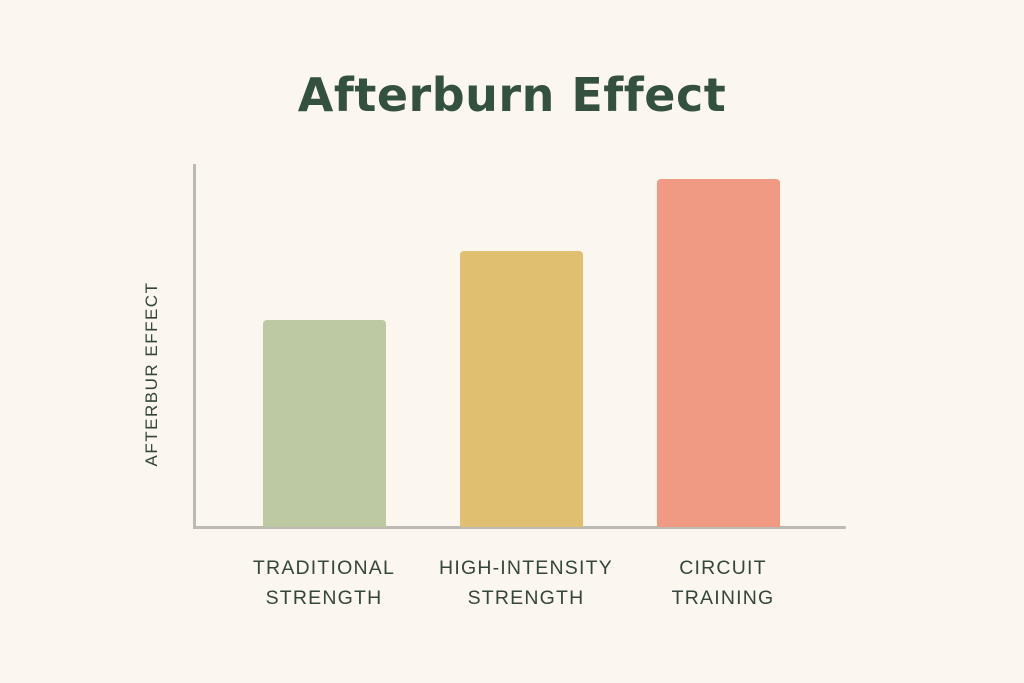 The image size is (1024, 683). Describe the element at coordinates (324, 423) in the screenshot. I see `bar-traditional-strength` at that location.